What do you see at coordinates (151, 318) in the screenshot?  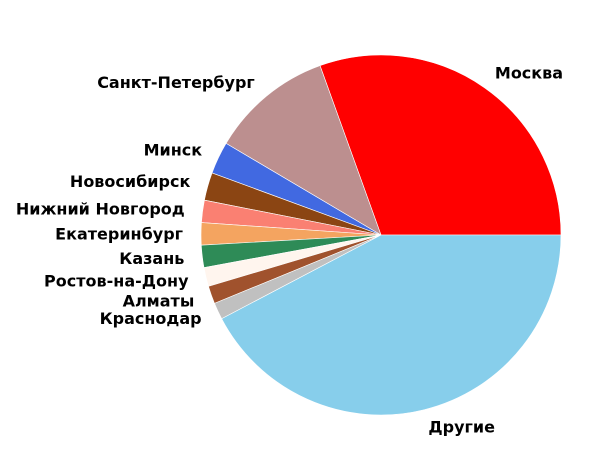 I see `slice-label-9: Краснодар` at bounding box center [151, 318].